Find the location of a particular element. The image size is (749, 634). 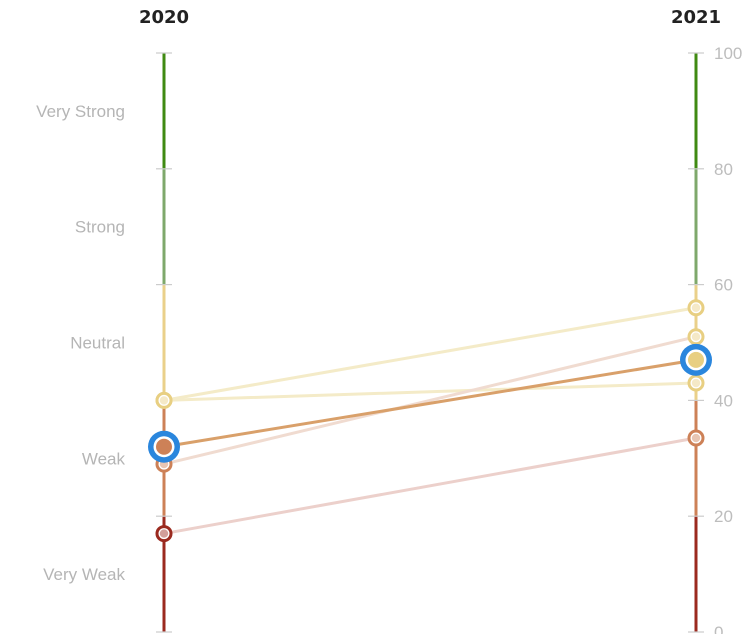

data-point-1-2021 is located at coordinates (696, 308).